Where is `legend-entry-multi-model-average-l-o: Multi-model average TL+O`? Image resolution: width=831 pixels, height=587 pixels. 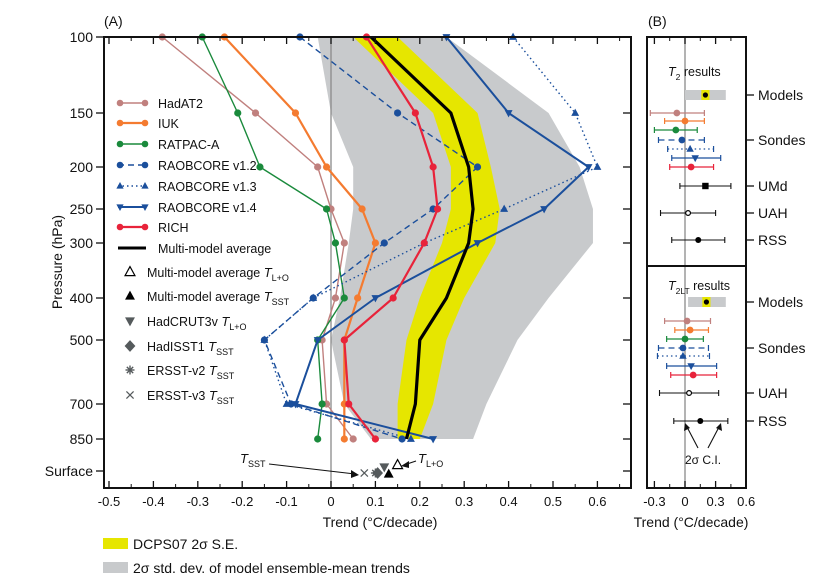 legend-entry-multi-model-average-l-o: Multi-model average TL+O is located at coordinates (206, 274).